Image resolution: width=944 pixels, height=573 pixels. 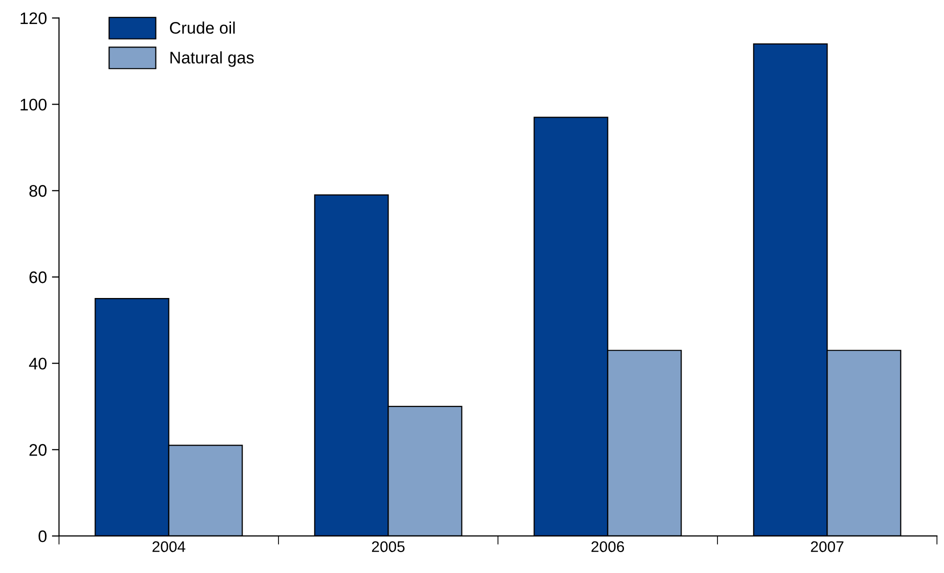 I want to click on x-tick-label: 2007, so click(x=827, y=546).